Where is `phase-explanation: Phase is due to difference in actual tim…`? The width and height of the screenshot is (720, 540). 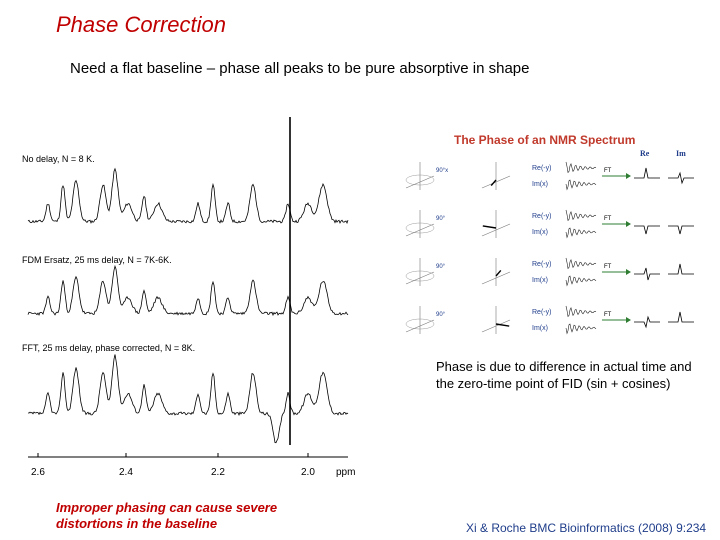
phase-explanation: Phase is due to difference in actual tim… is located at coordinates (564, 375).